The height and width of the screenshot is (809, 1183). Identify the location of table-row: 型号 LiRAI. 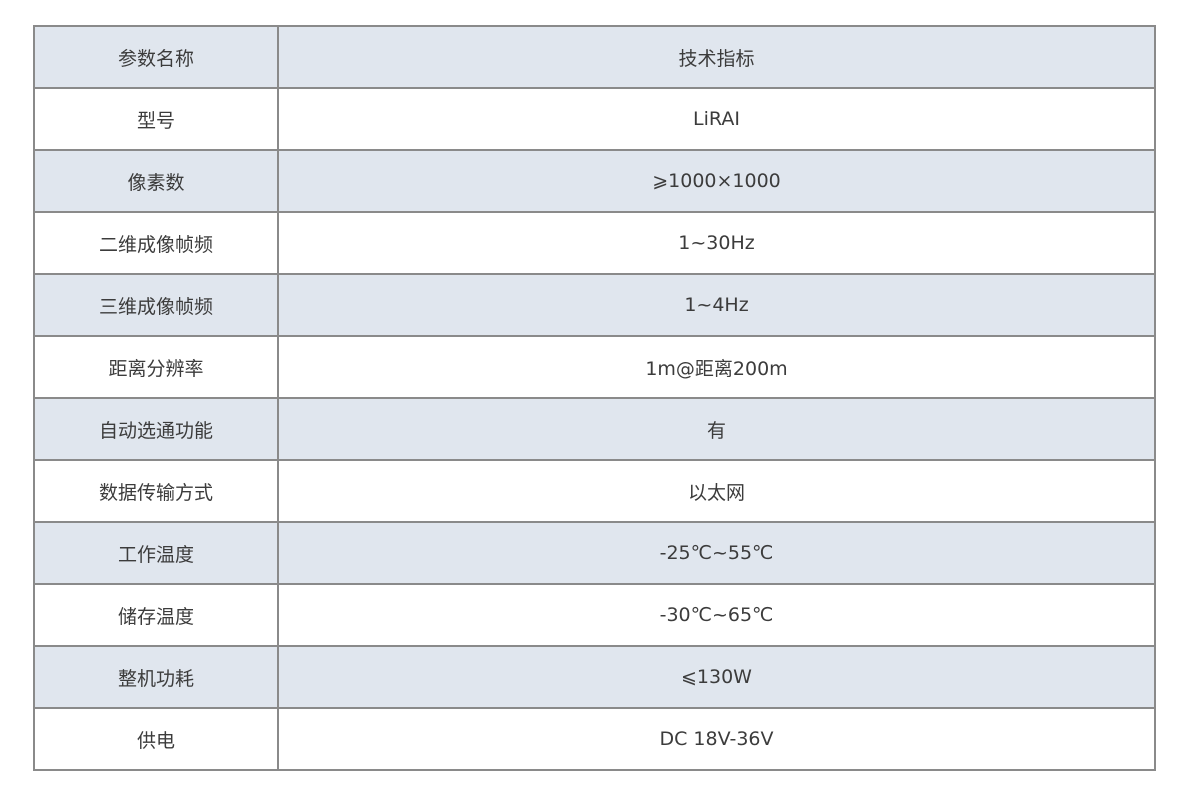
(594, 119).